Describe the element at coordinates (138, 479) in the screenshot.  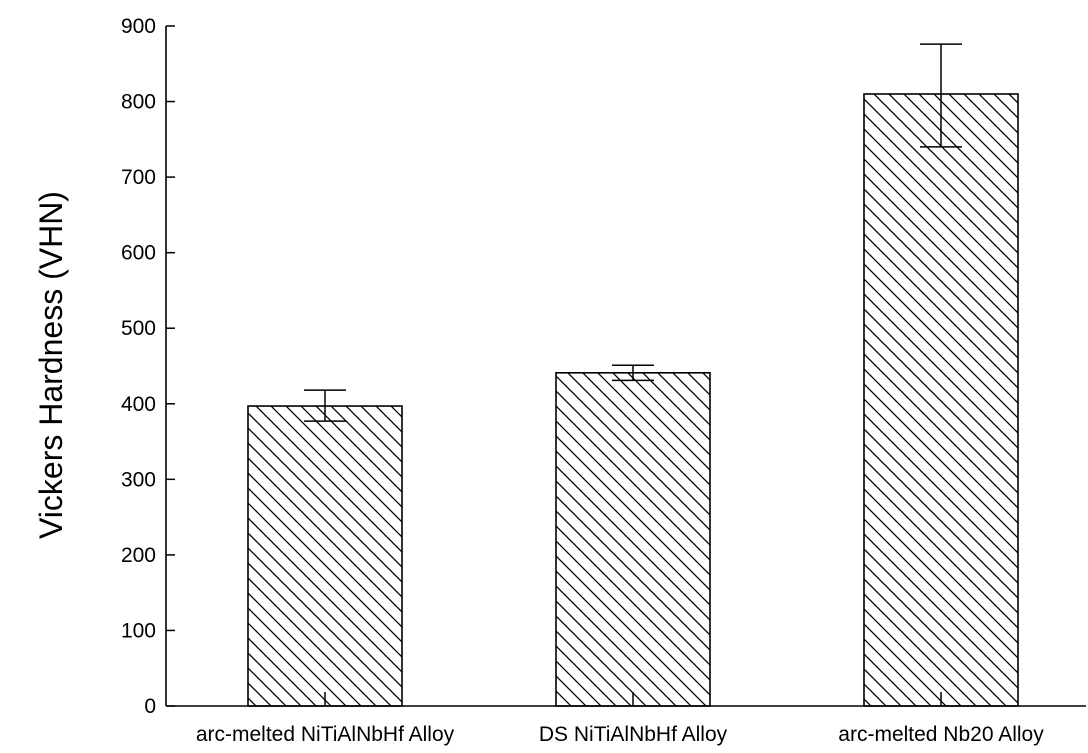
I see `y-tick-label: 300` at that location.